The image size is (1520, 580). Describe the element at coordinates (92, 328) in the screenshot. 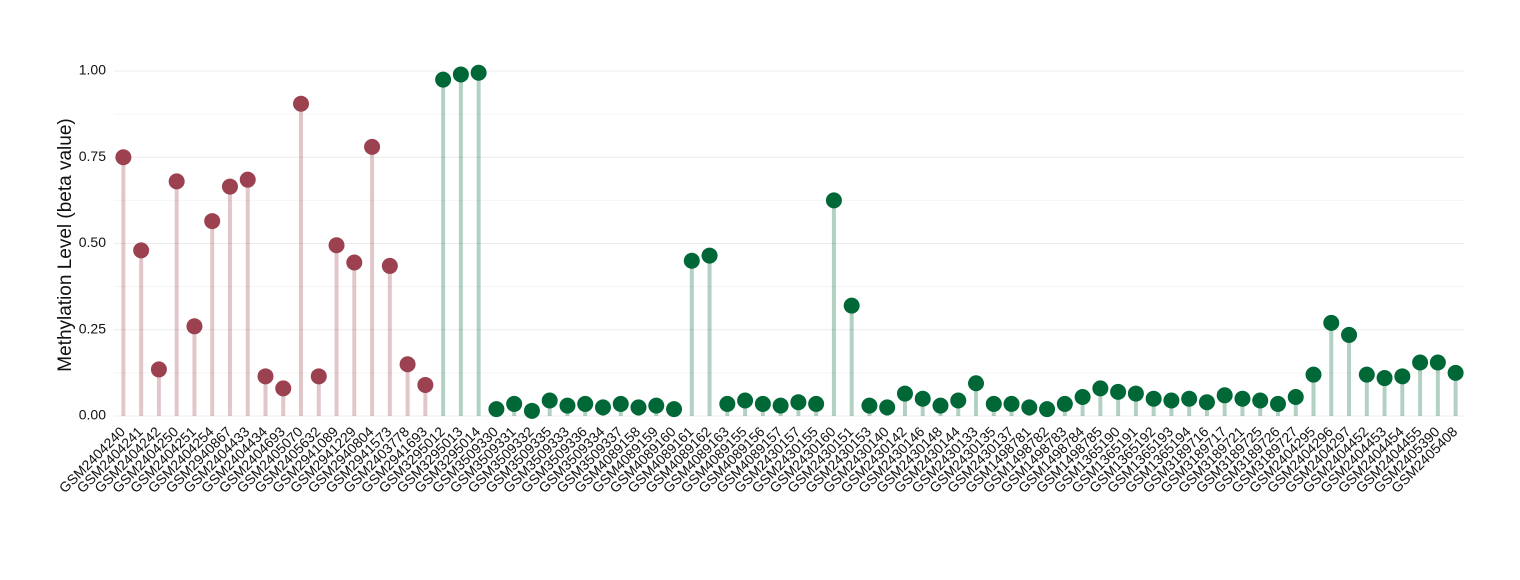

I see `y-tick-label: 0.25` at that location.